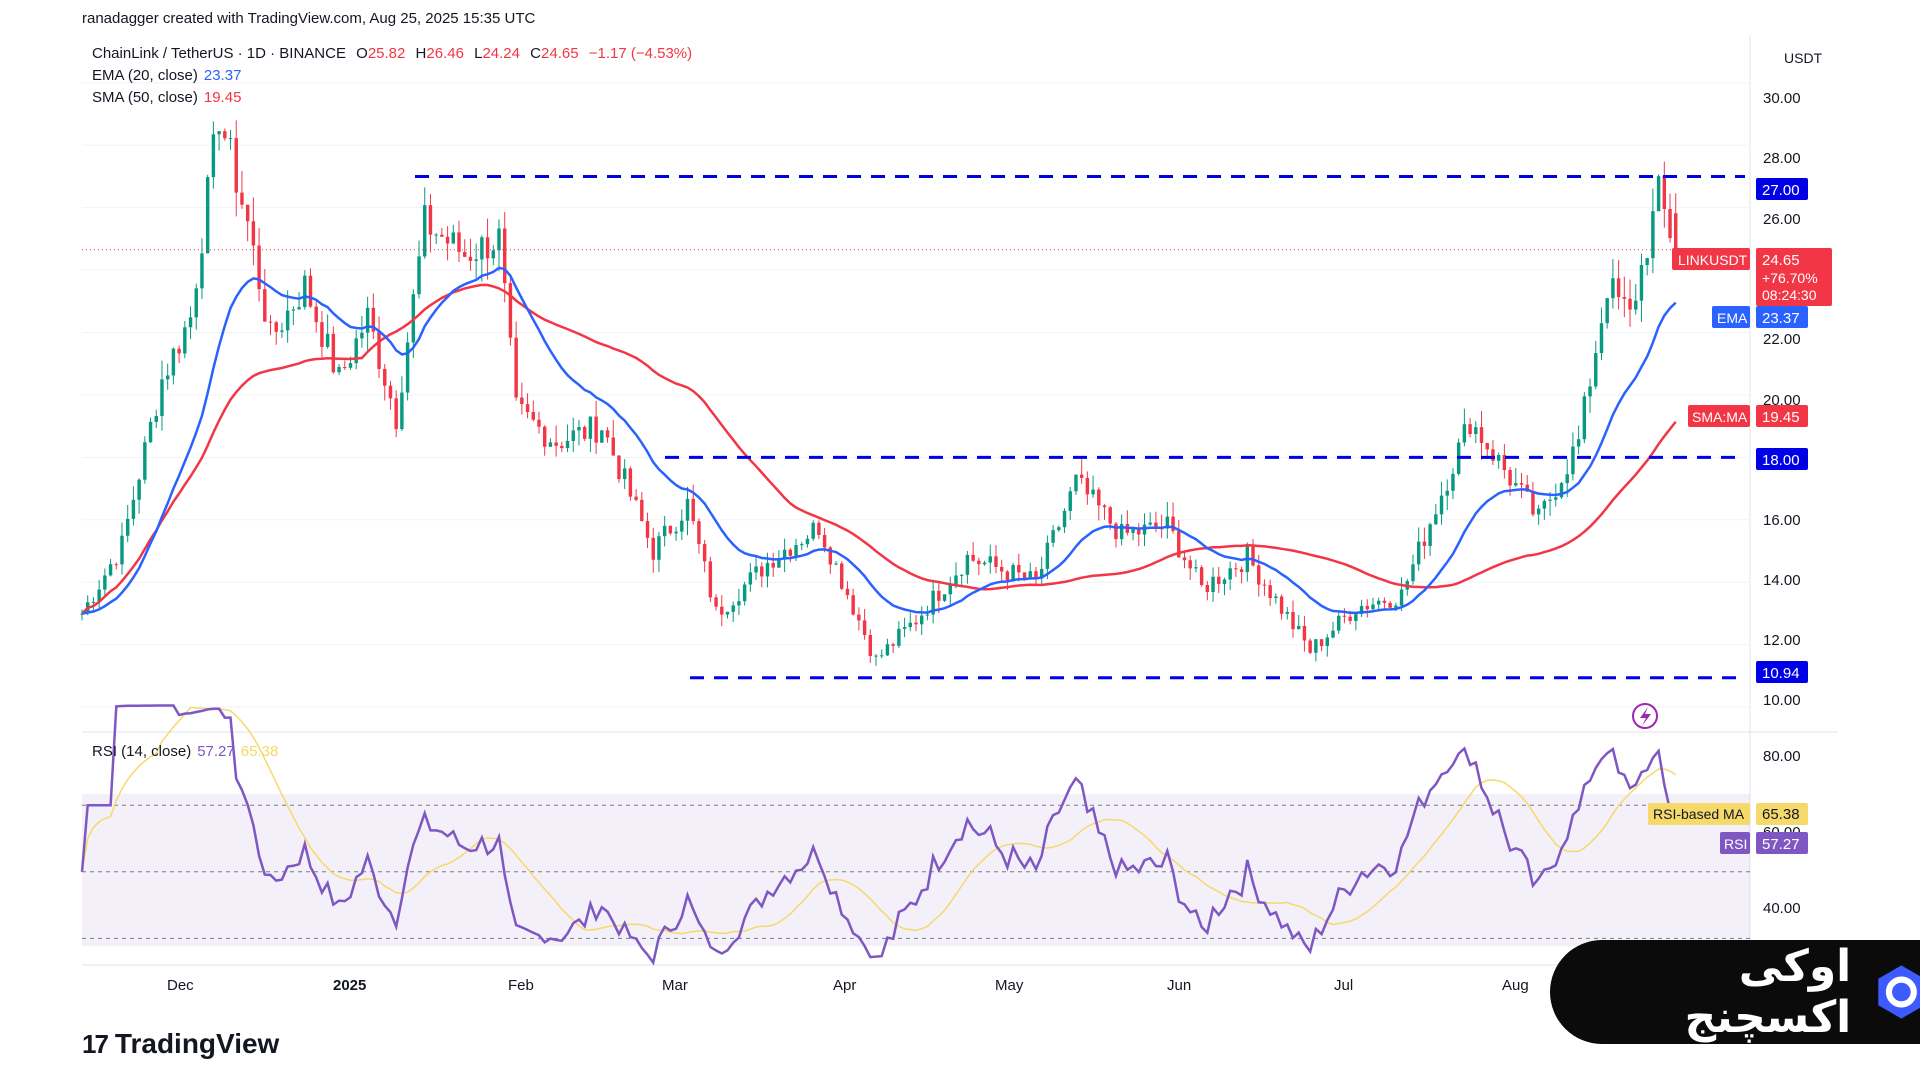 The width and height of the screenshot is (1920, 1081). Describe the element at coordinates (1782, 843) in the screenshot. I see `rsi-value-tag` at that location.